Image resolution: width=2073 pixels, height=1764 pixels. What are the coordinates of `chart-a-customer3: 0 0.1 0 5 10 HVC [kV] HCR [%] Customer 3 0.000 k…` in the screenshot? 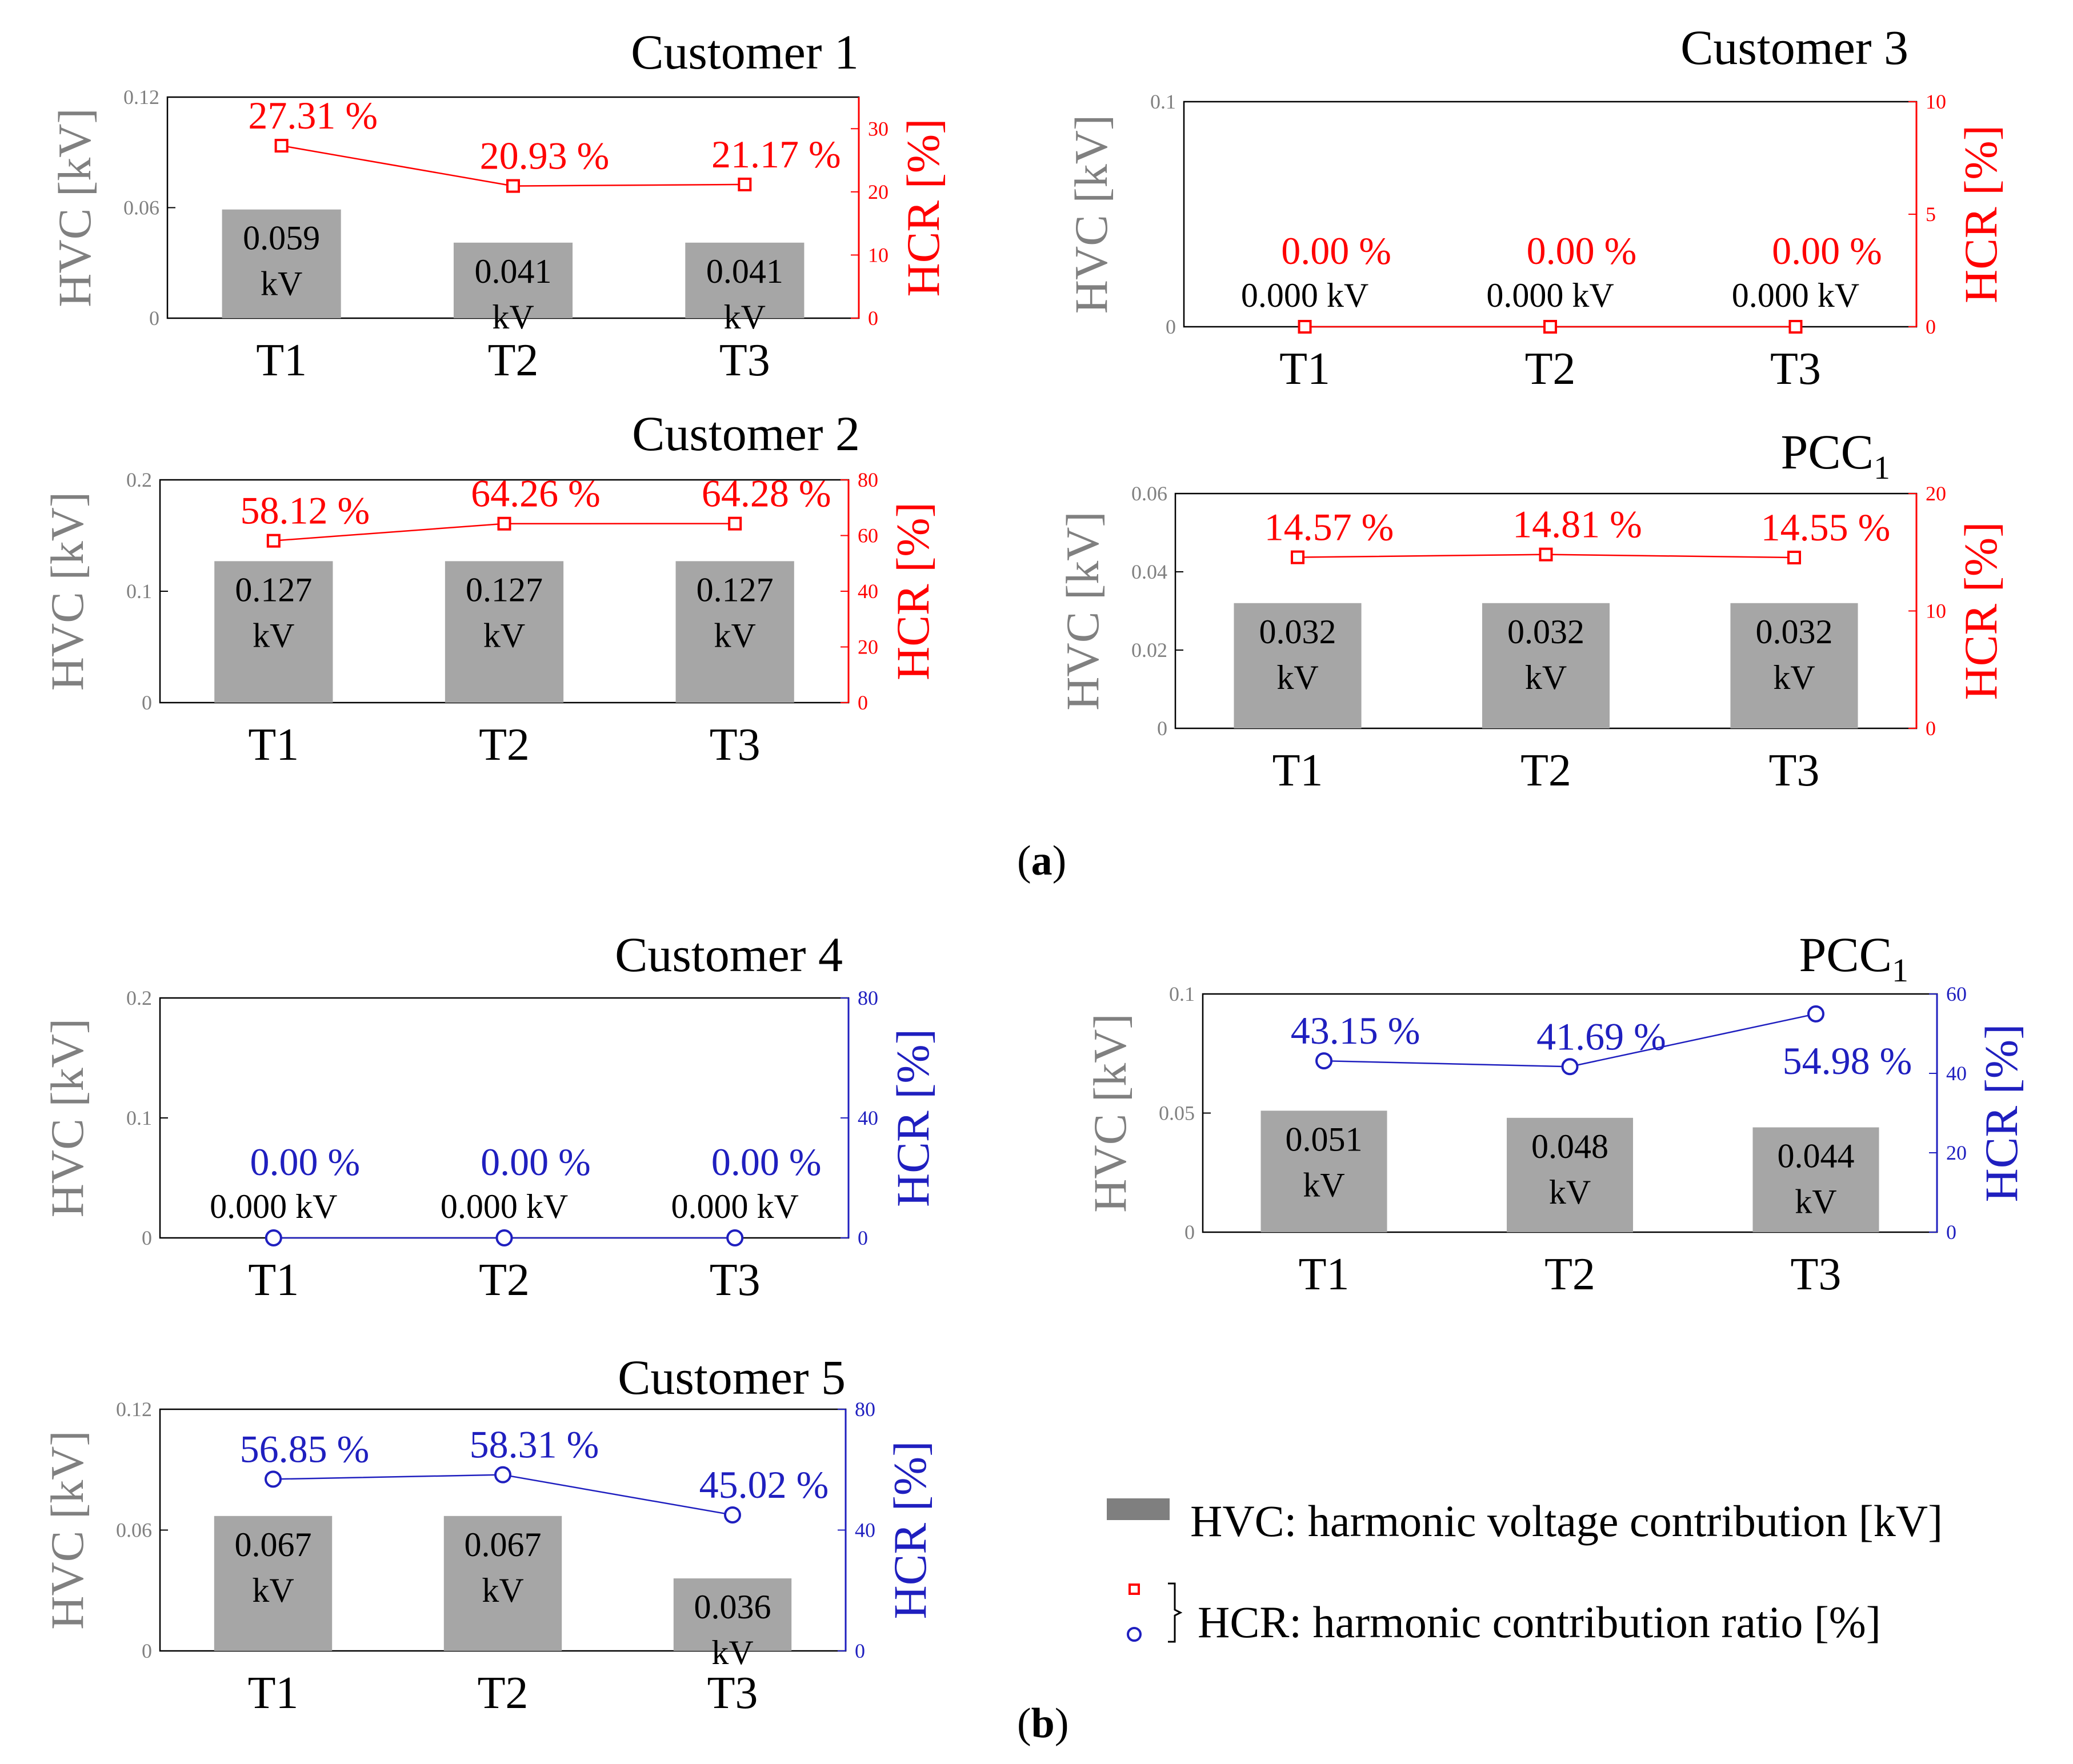 It's located at (1536, 207).